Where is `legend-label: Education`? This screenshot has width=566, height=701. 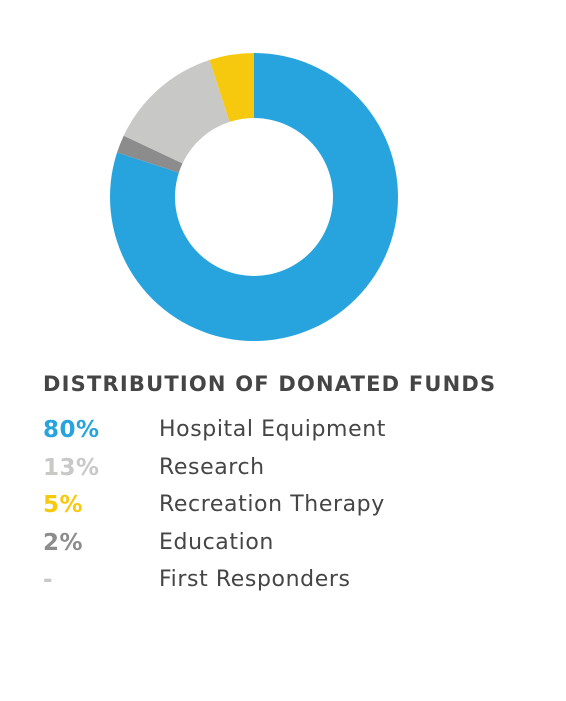
legend-label: Education is located at coordinates (216, 542).